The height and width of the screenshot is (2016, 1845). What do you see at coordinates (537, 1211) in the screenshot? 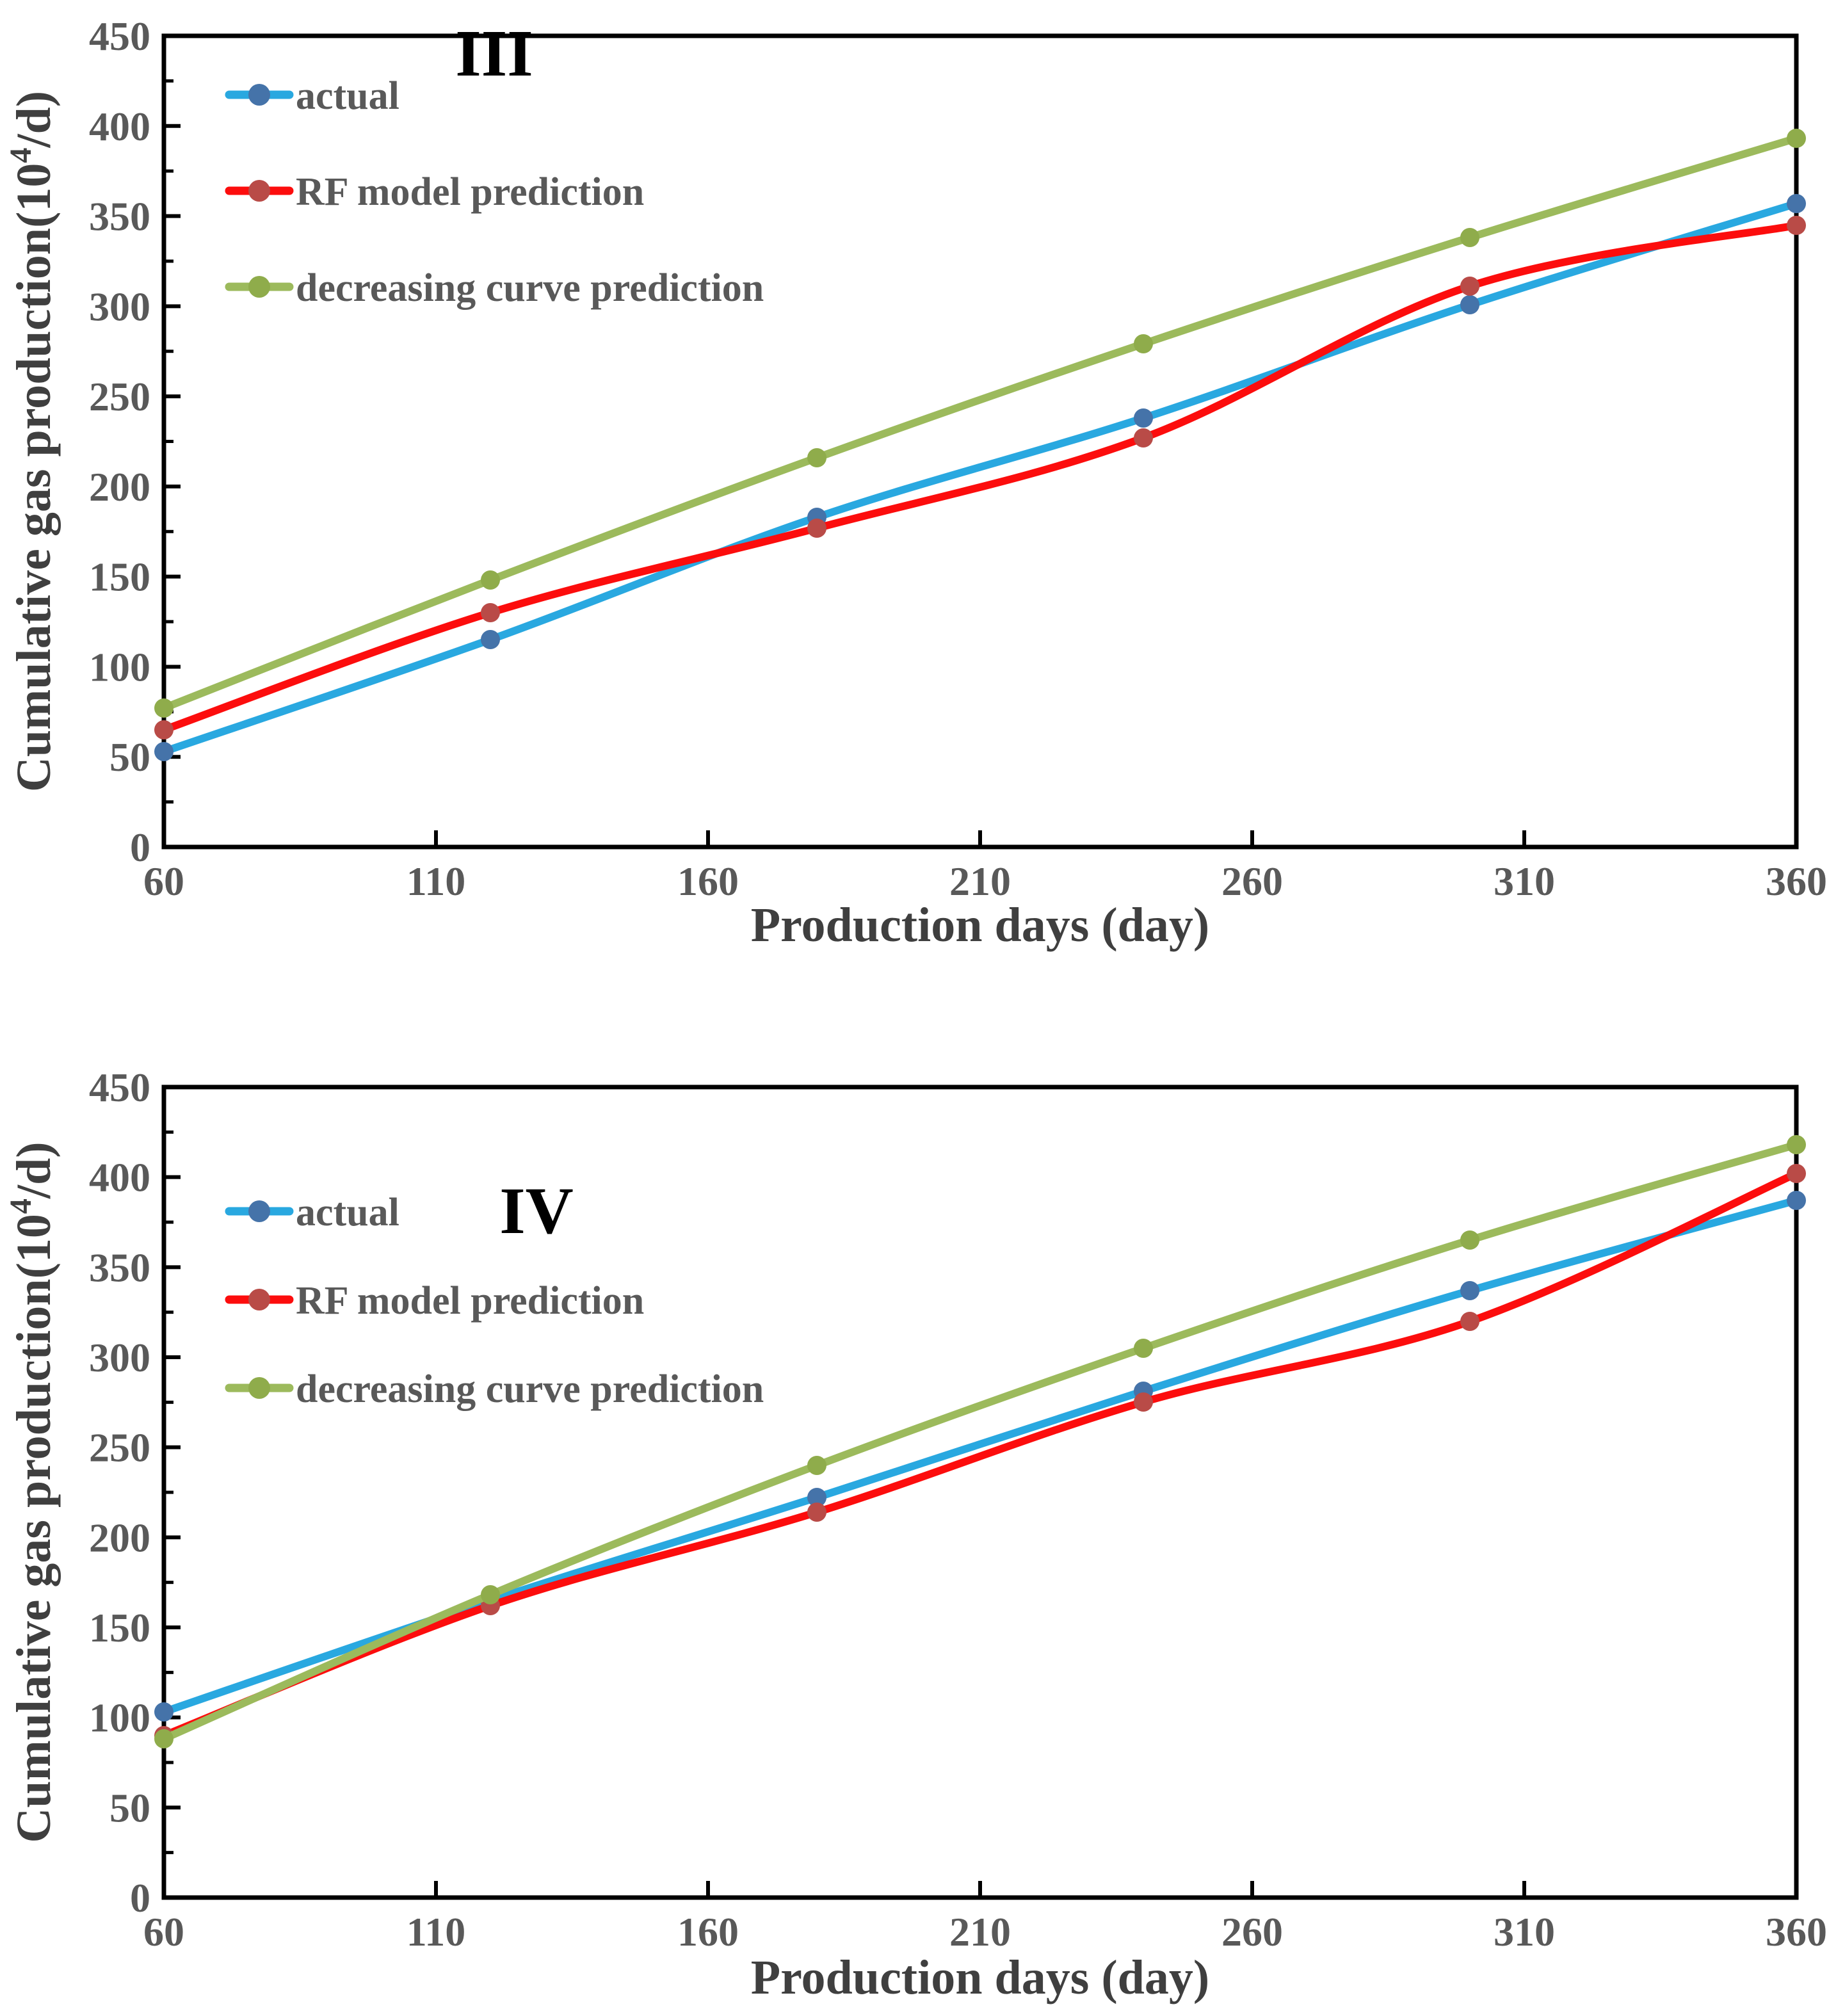
I see `chart-title: IV` at bounding box center [537, 1211].